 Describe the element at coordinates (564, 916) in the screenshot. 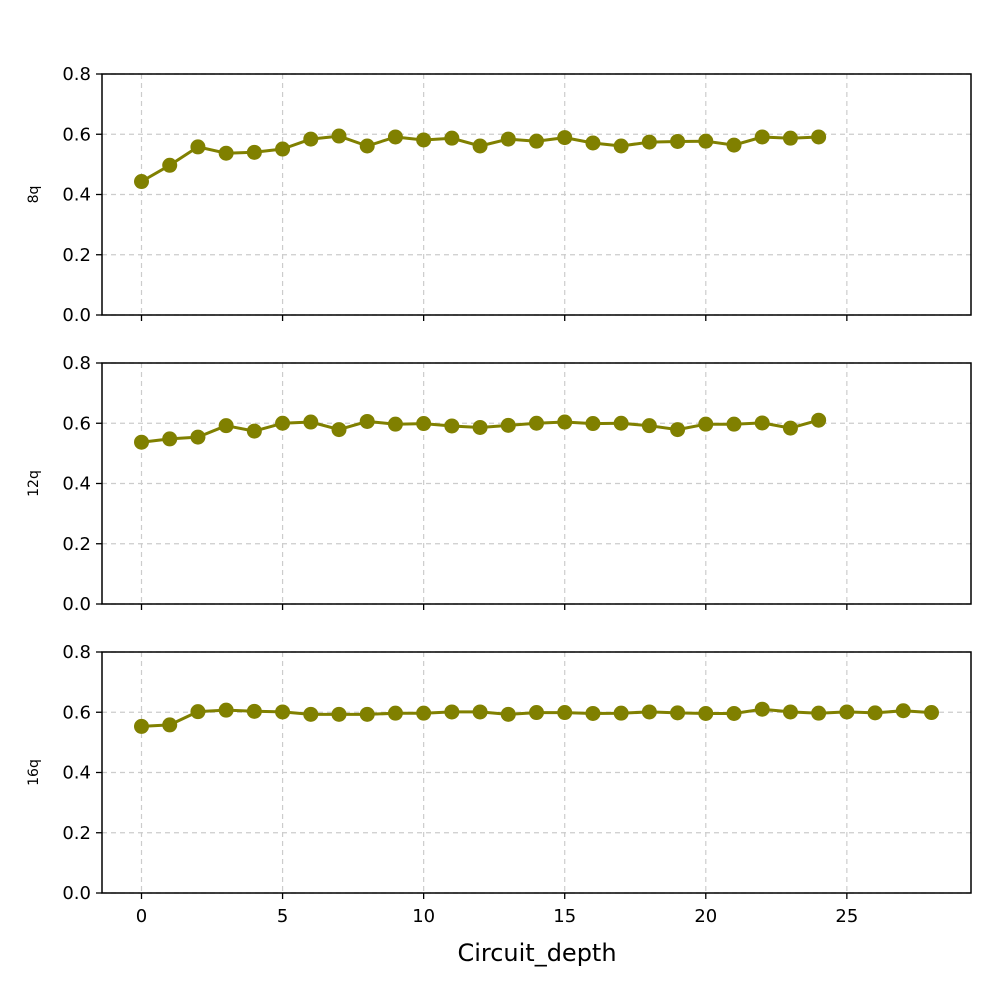

I see `x-tick-label: 15` at that location.